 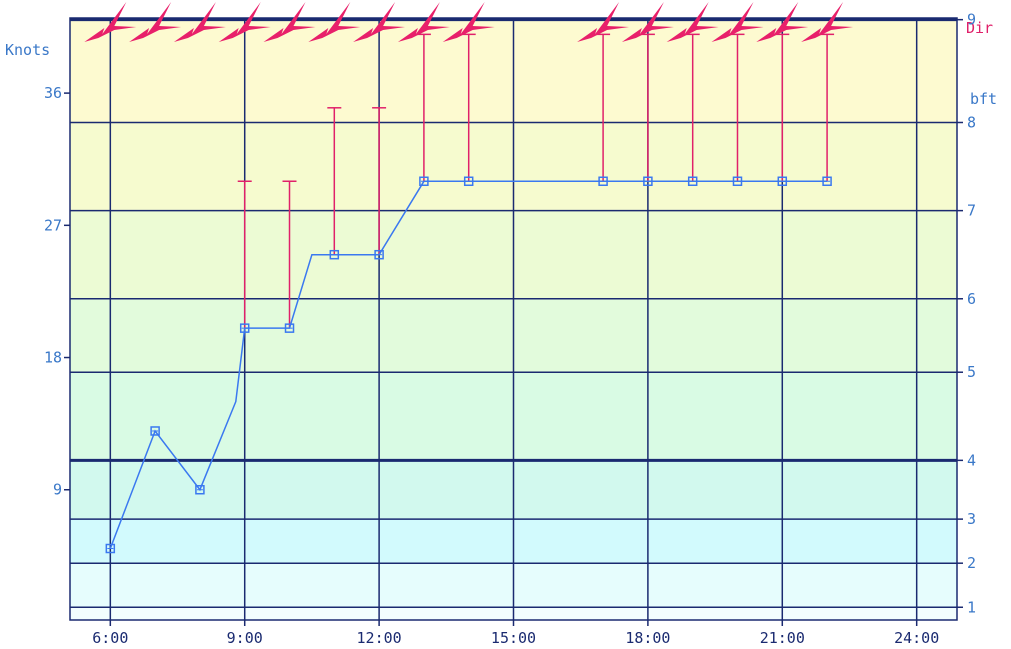 What do you see at coordinates (979, 28) in the screenshot?
I see `right-axis-title: Dir` at bounding box center [979, 28].